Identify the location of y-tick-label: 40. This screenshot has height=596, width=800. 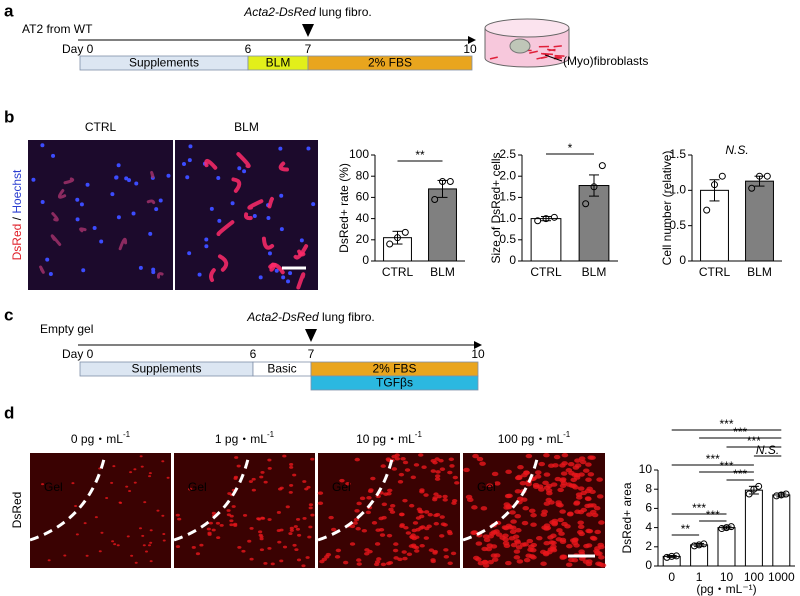
(363, 218).